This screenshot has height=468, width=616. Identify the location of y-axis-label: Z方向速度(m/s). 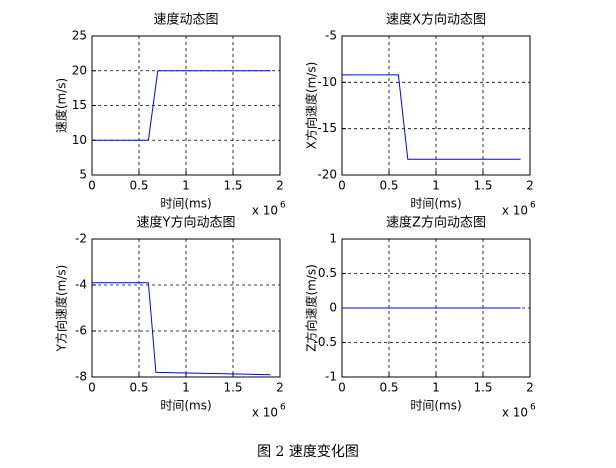
(311, 308).